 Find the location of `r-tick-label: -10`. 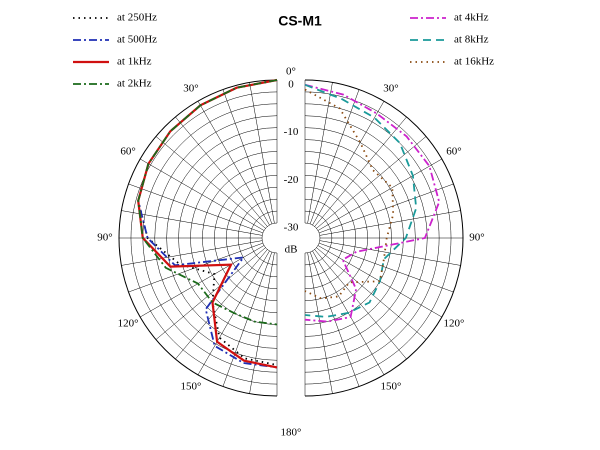

r-tick-label: -10 is located at coordinates (291, 132).